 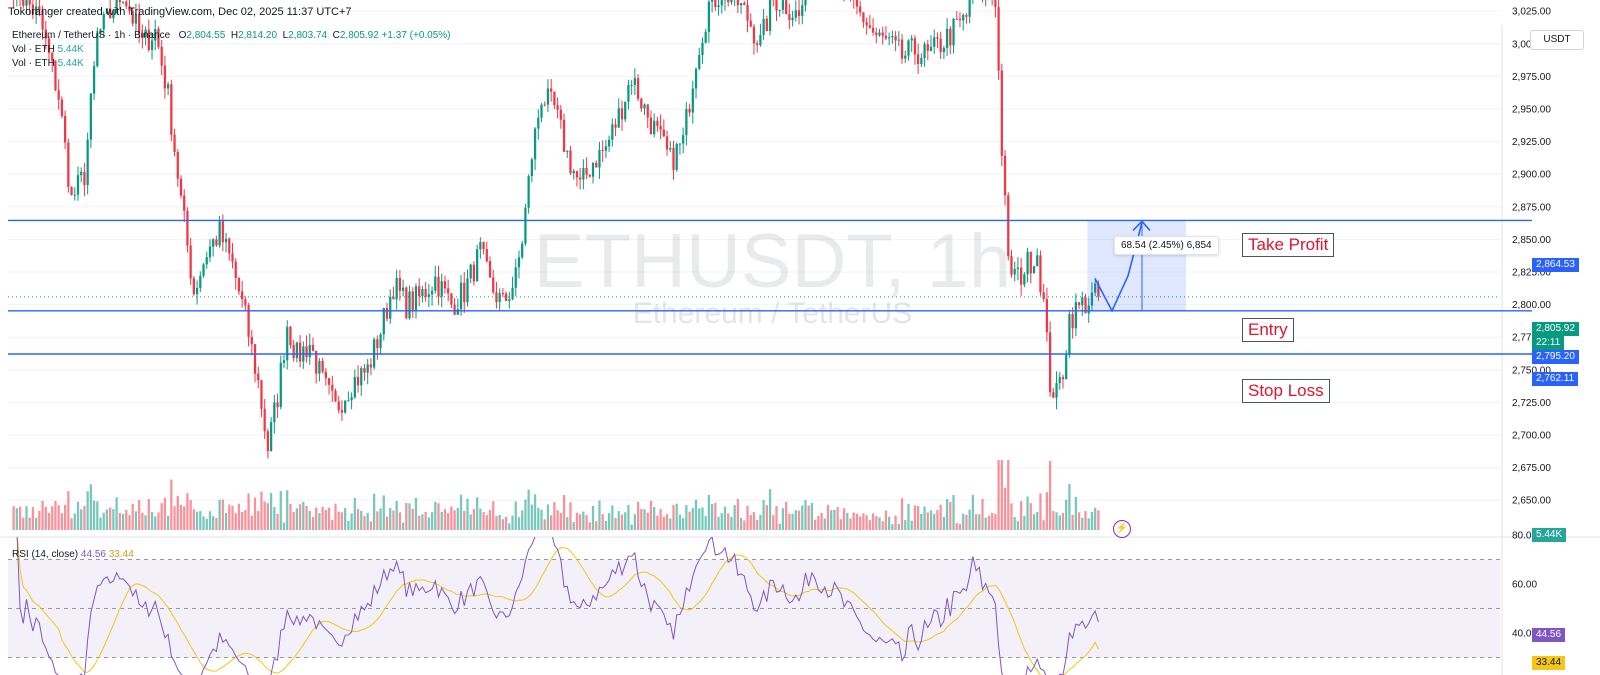 What do you see at coordinates (1531, 142) in the screenshot?
I see `price-tick-label: 2,925.00` at bounding box center [1531, 142].